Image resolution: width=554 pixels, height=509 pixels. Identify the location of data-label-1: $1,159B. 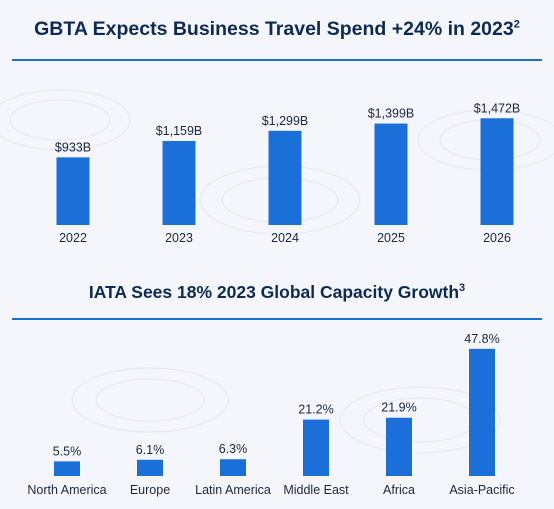
(179, 131).